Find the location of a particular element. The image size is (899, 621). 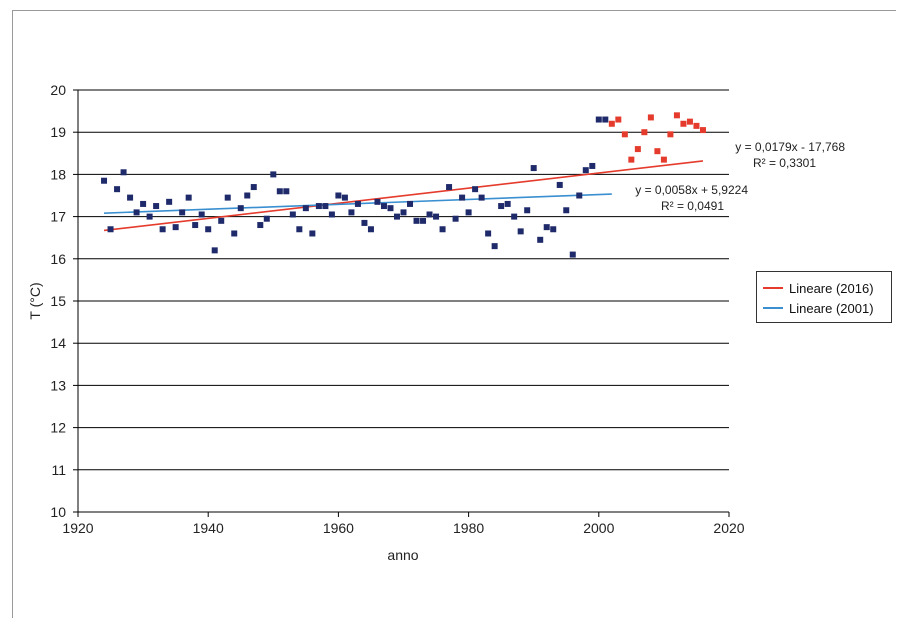

legend-label-2016: Lineare (2016) is located at coordinates (831, 288).